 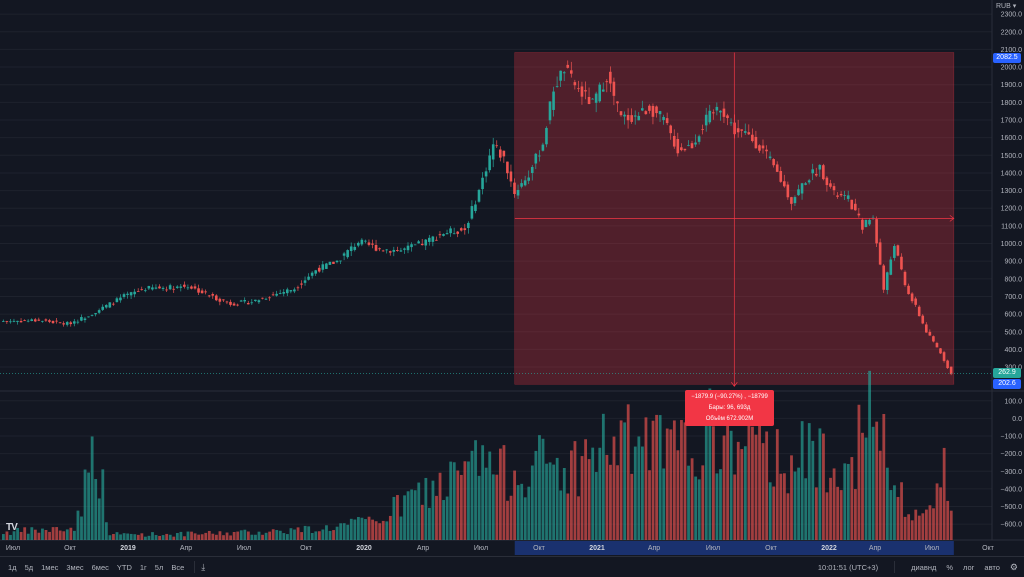 I want to click on auto-scale-button: авто, so click(x=992, y=567).